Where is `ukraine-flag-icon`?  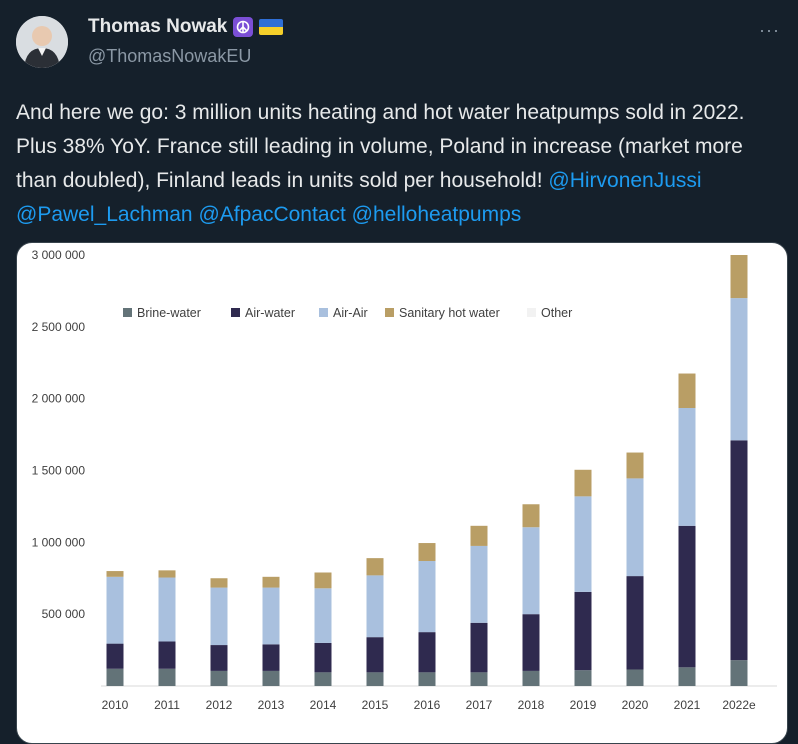 ukraine-flag-icon is located at coordinates (271, 27).